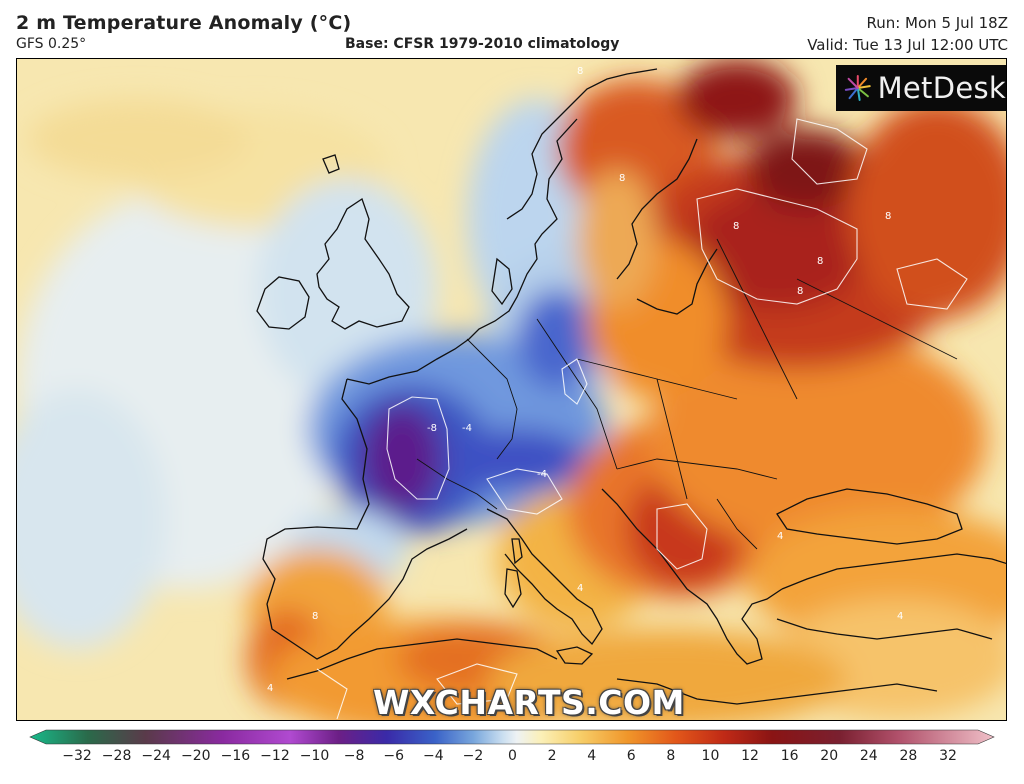 Image resolution: width=1024 pixels, height=784 pixels. I want to click on colorbar-tick-label: 24, so click(868, 756).